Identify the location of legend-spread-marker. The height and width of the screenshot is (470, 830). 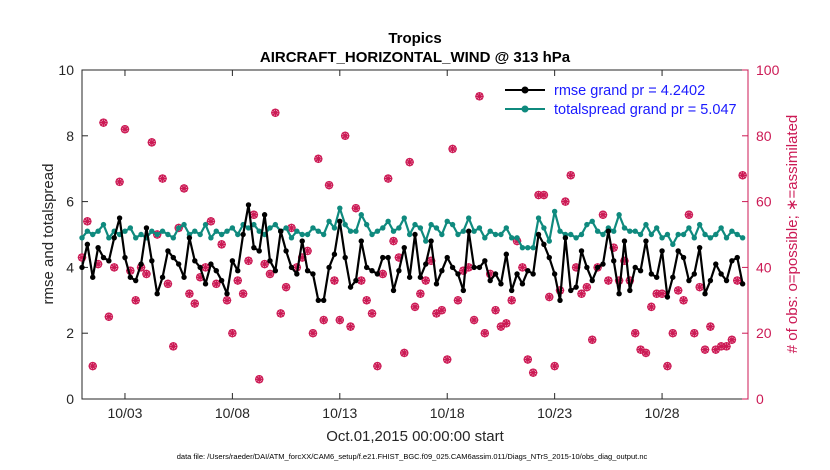
(525, 109).